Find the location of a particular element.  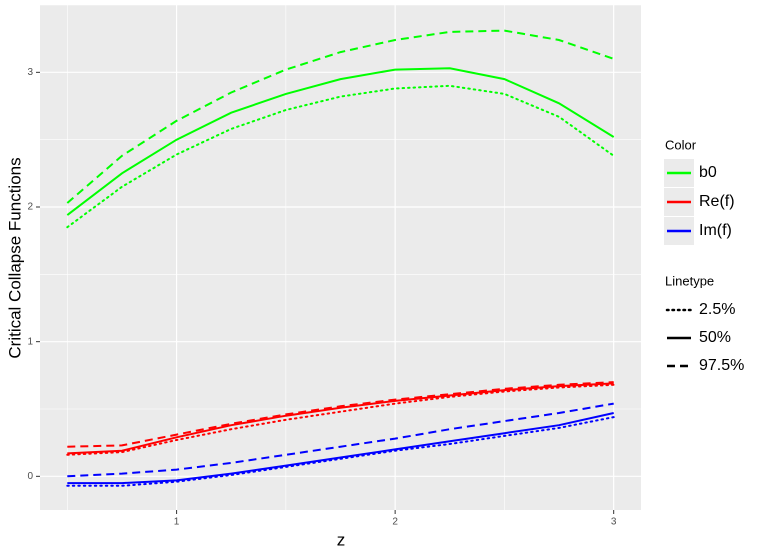

legend-label: 50% is located at coordinates (715, 337).